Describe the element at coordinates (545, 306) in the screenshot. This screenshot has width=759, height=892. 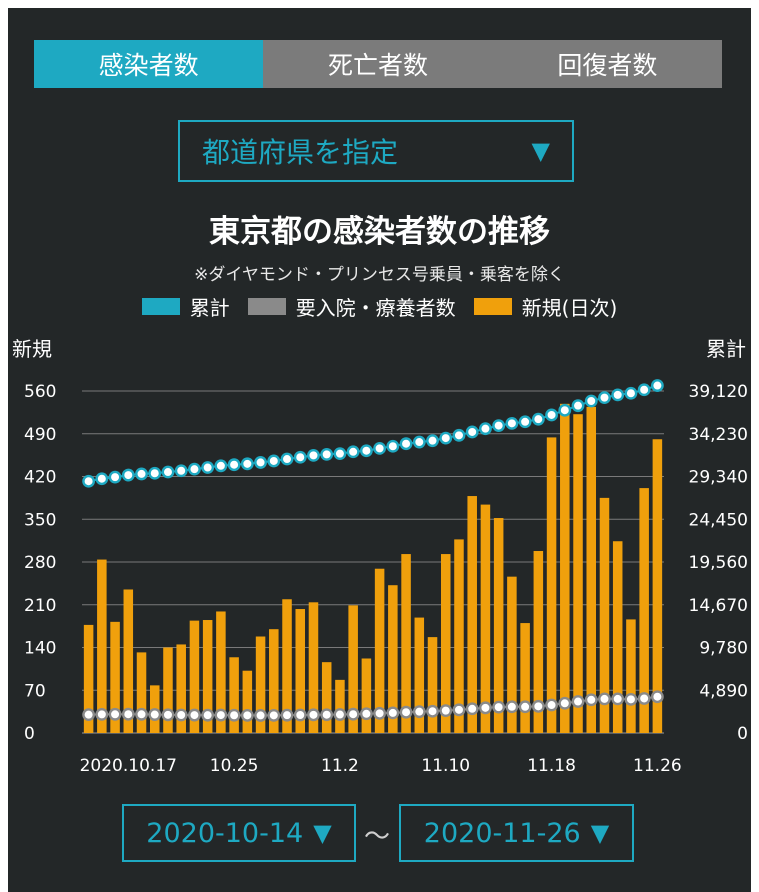
I see `legend-item-new: 新規(日次)` at that location.